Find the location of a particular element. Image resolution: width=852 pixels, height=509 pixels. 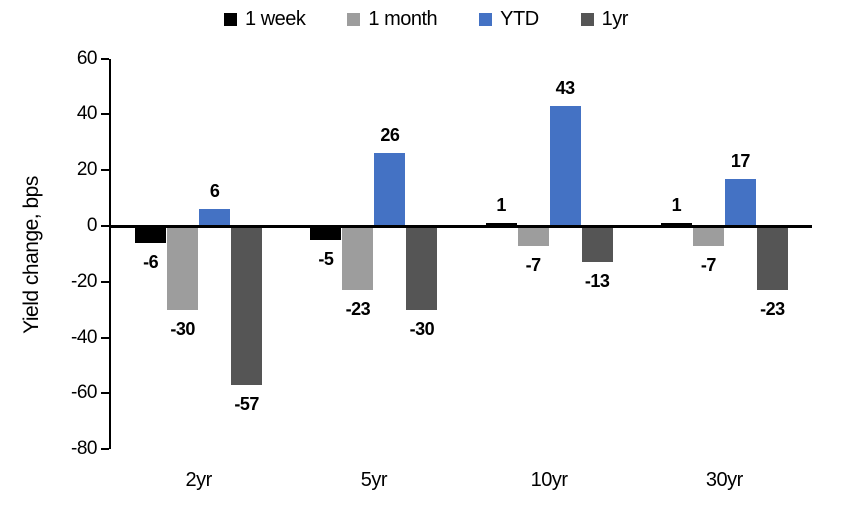

bar-value-label: 26 is located at coordinates (390, 135).